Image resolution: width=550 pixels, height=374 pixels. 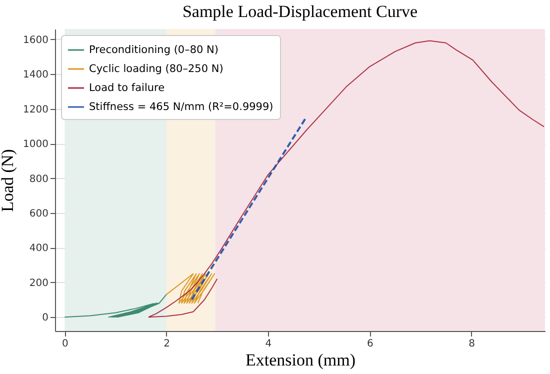 What do you see at coordinates (167, 344) in the screenshot?
I see `x-tick-label: 2` at bounding box center [167, 344].